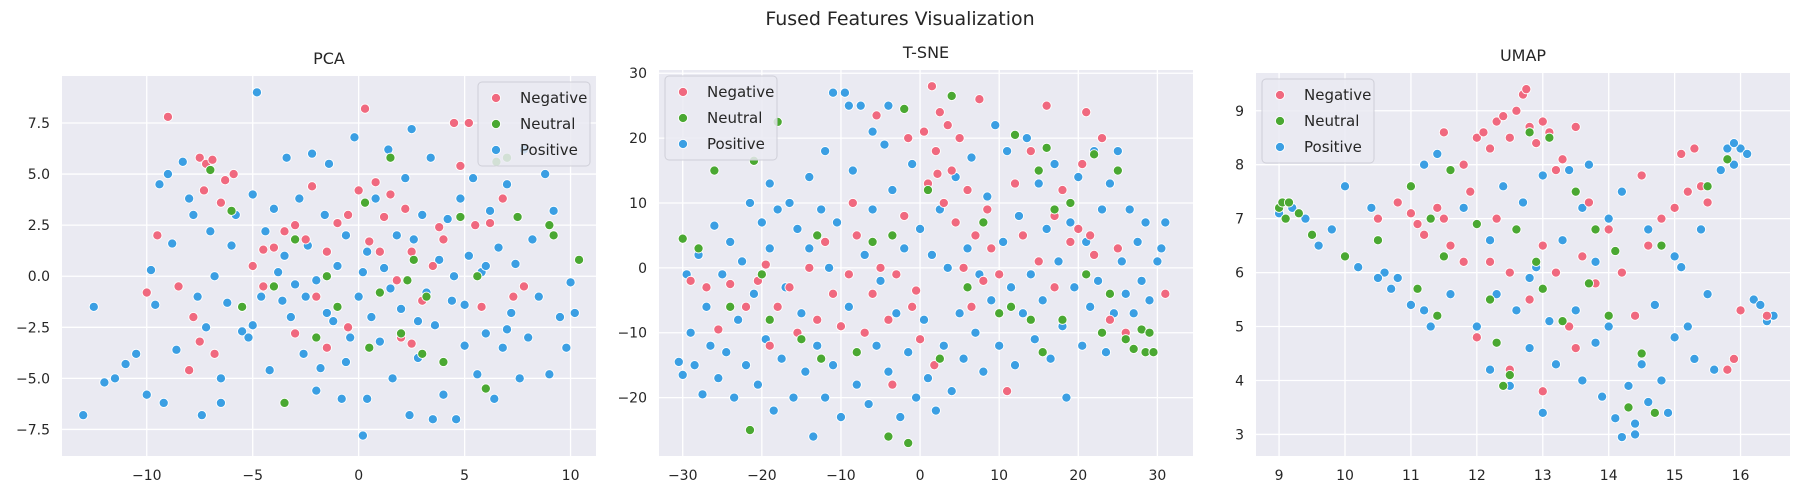  What do you see at coordinates (1157, 476) in the screenshot?
I see `x-tick-label: 30` at bounding box center [1157, 476].